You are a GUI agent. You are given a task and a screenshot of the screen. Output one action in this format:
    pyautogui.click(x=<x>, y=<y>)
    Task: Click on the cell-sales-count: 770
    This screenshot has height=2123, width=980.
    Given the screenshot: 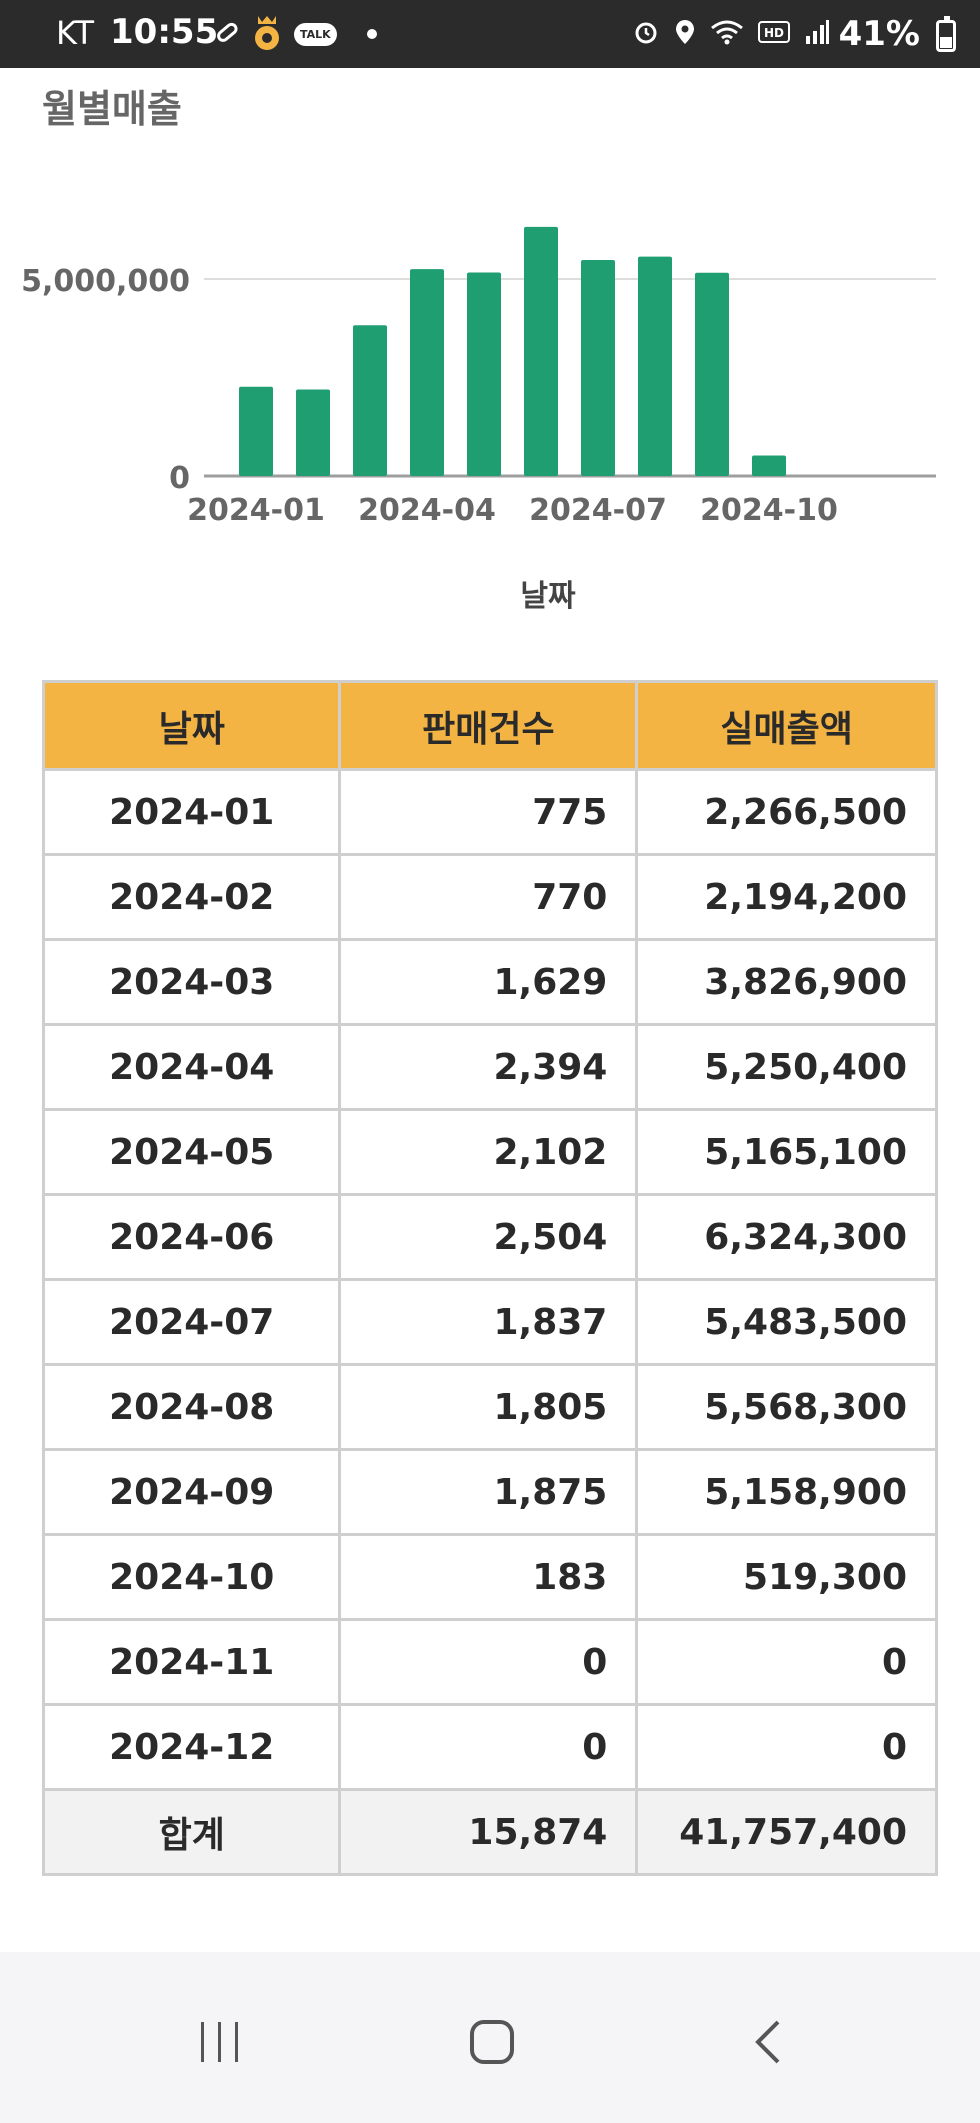 What is the action you would take?
    pyautogui.click(x=488, y=897)
    